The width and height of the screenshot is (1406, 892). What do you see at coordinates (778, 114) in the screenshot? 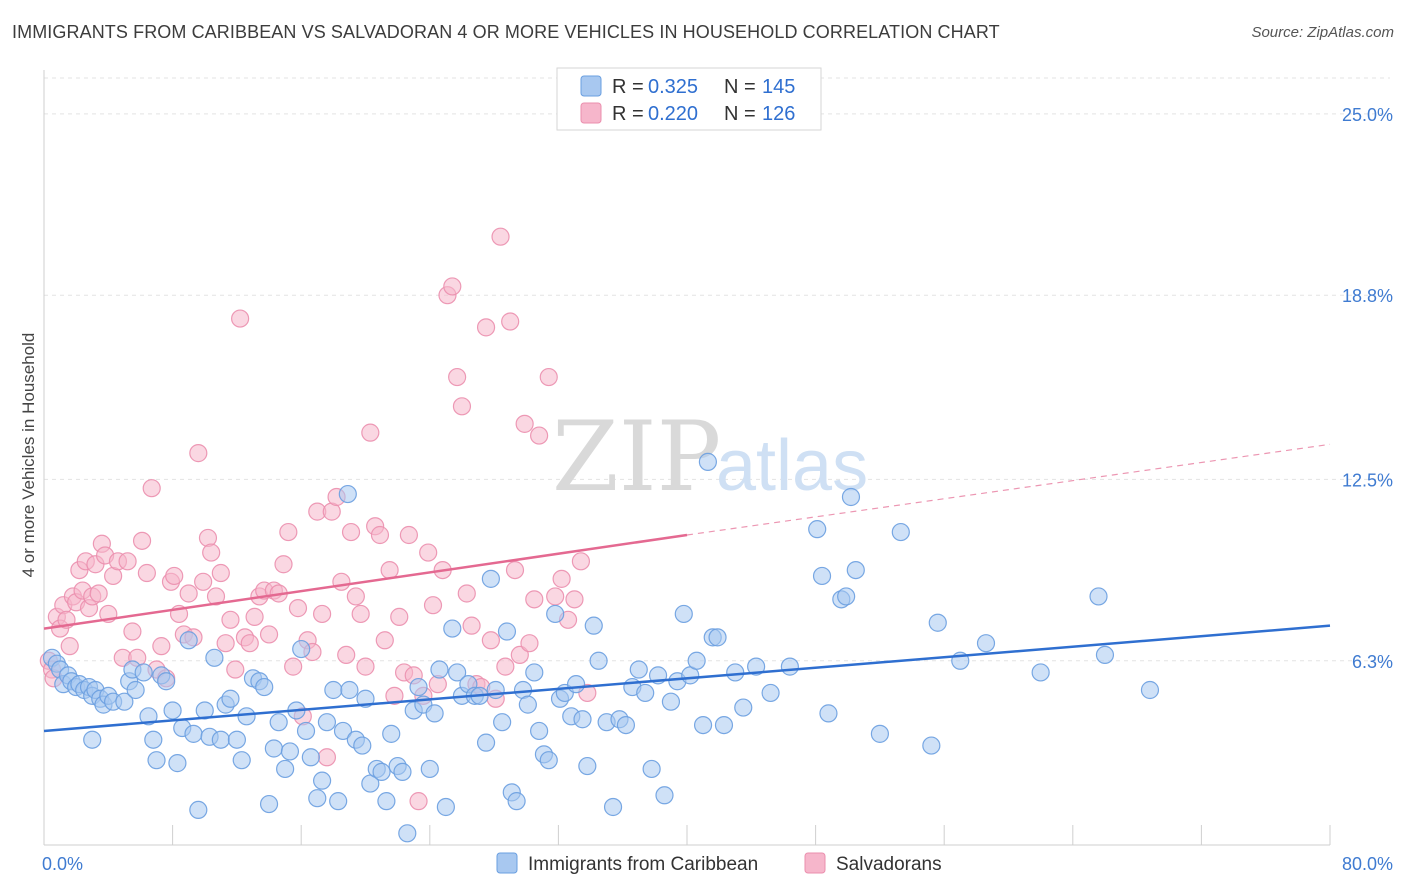
I see `legend-n-value-salvadorans: 126` at bounding box center [778, 114].